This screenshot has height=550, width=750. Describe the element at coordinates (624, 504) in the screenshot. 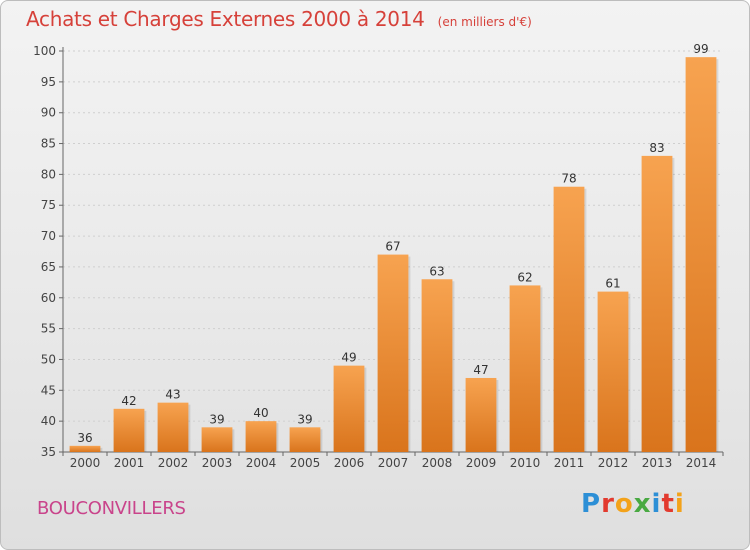

I see `logo-letter: o` at that location.